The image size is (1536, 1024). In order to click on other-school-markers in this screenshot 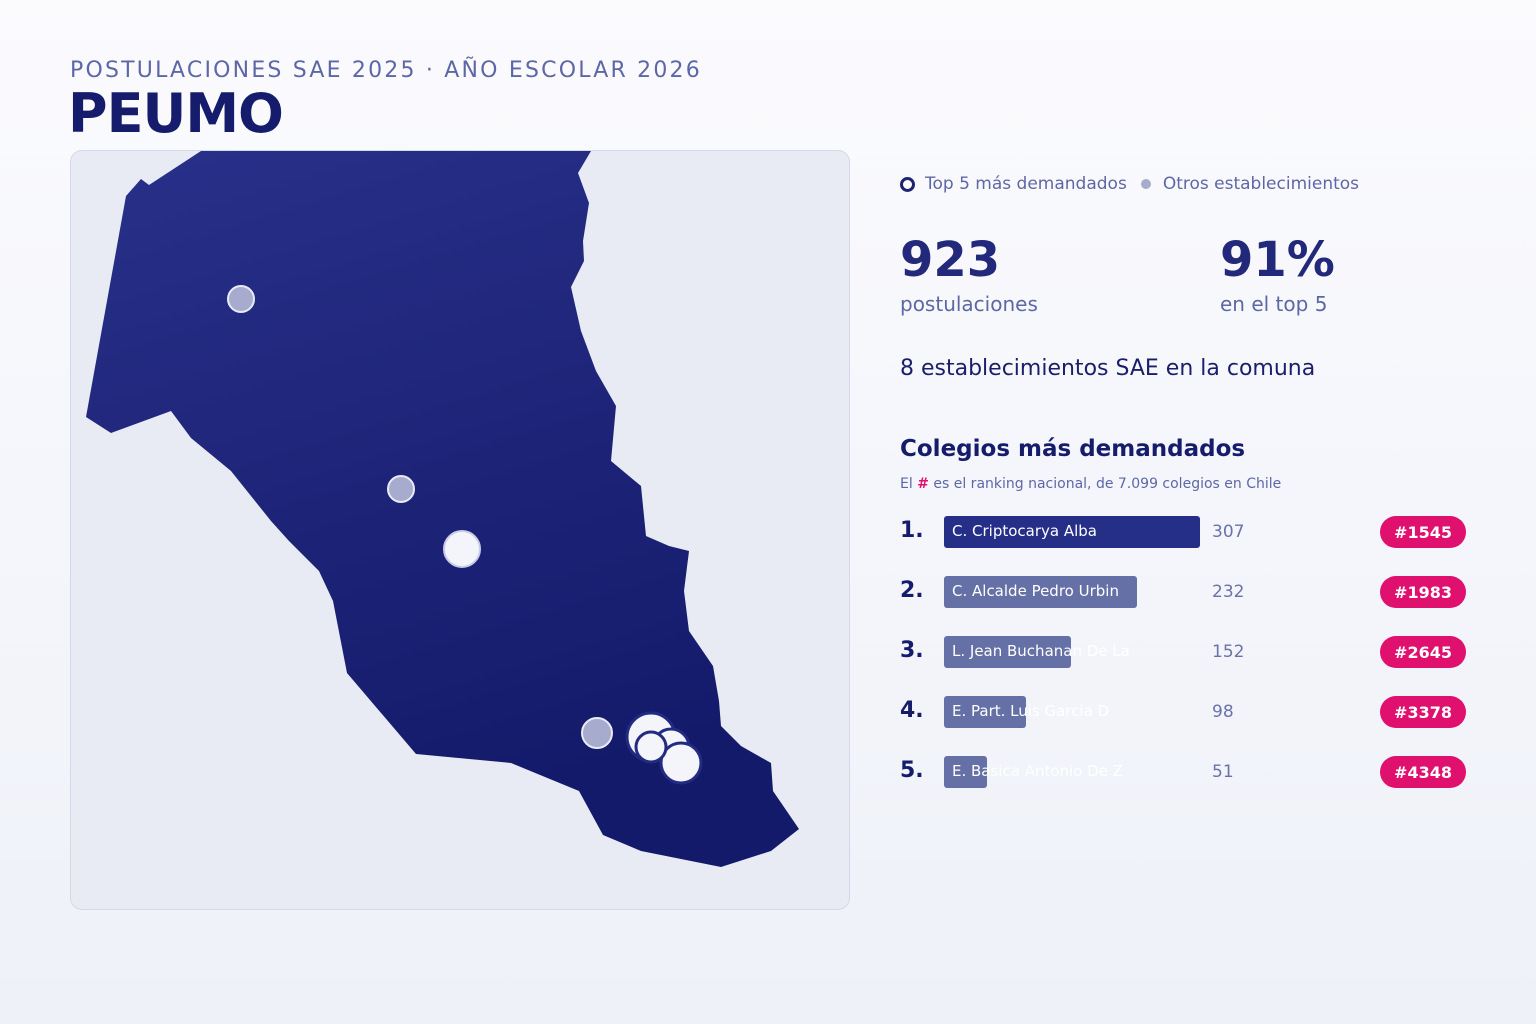, I will do `click(420, 517)`.